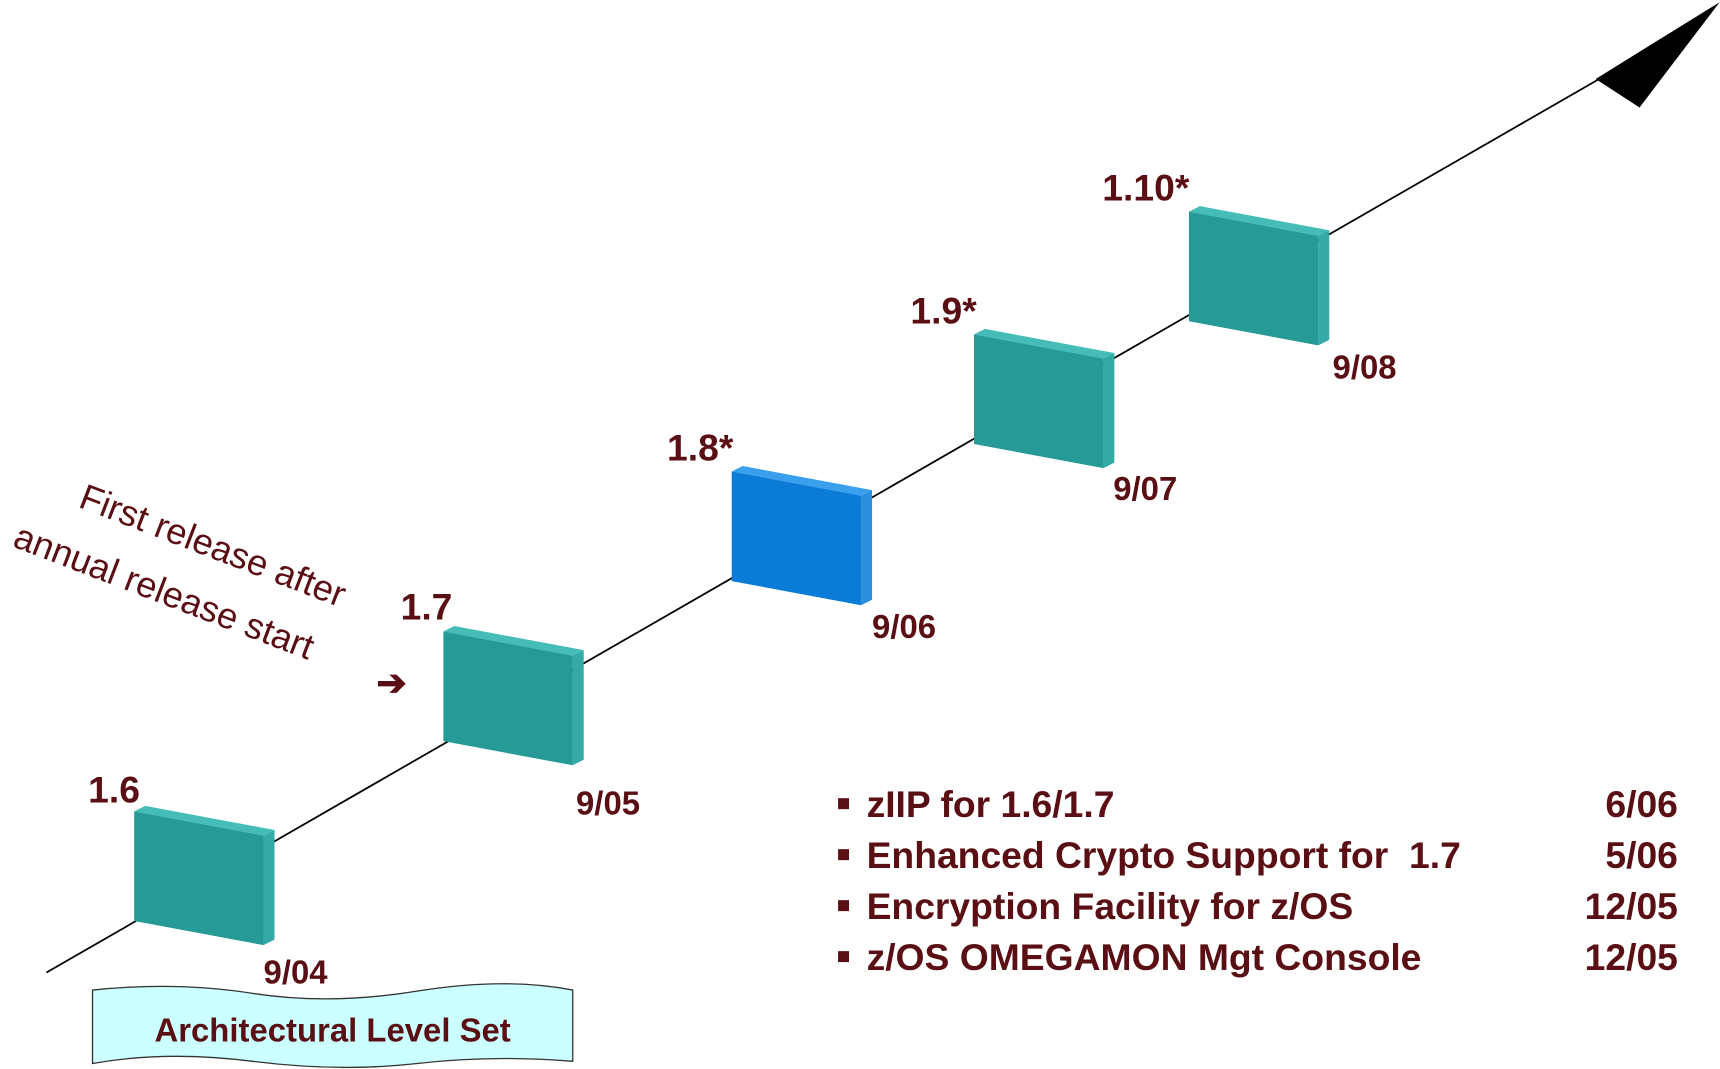 This screenshot has height=1069, width=1720. Describe the element at coordinates (1164, 855) in the screenshot. I see `item-text: Enhanced Crypto Support for 1.7` at that location.